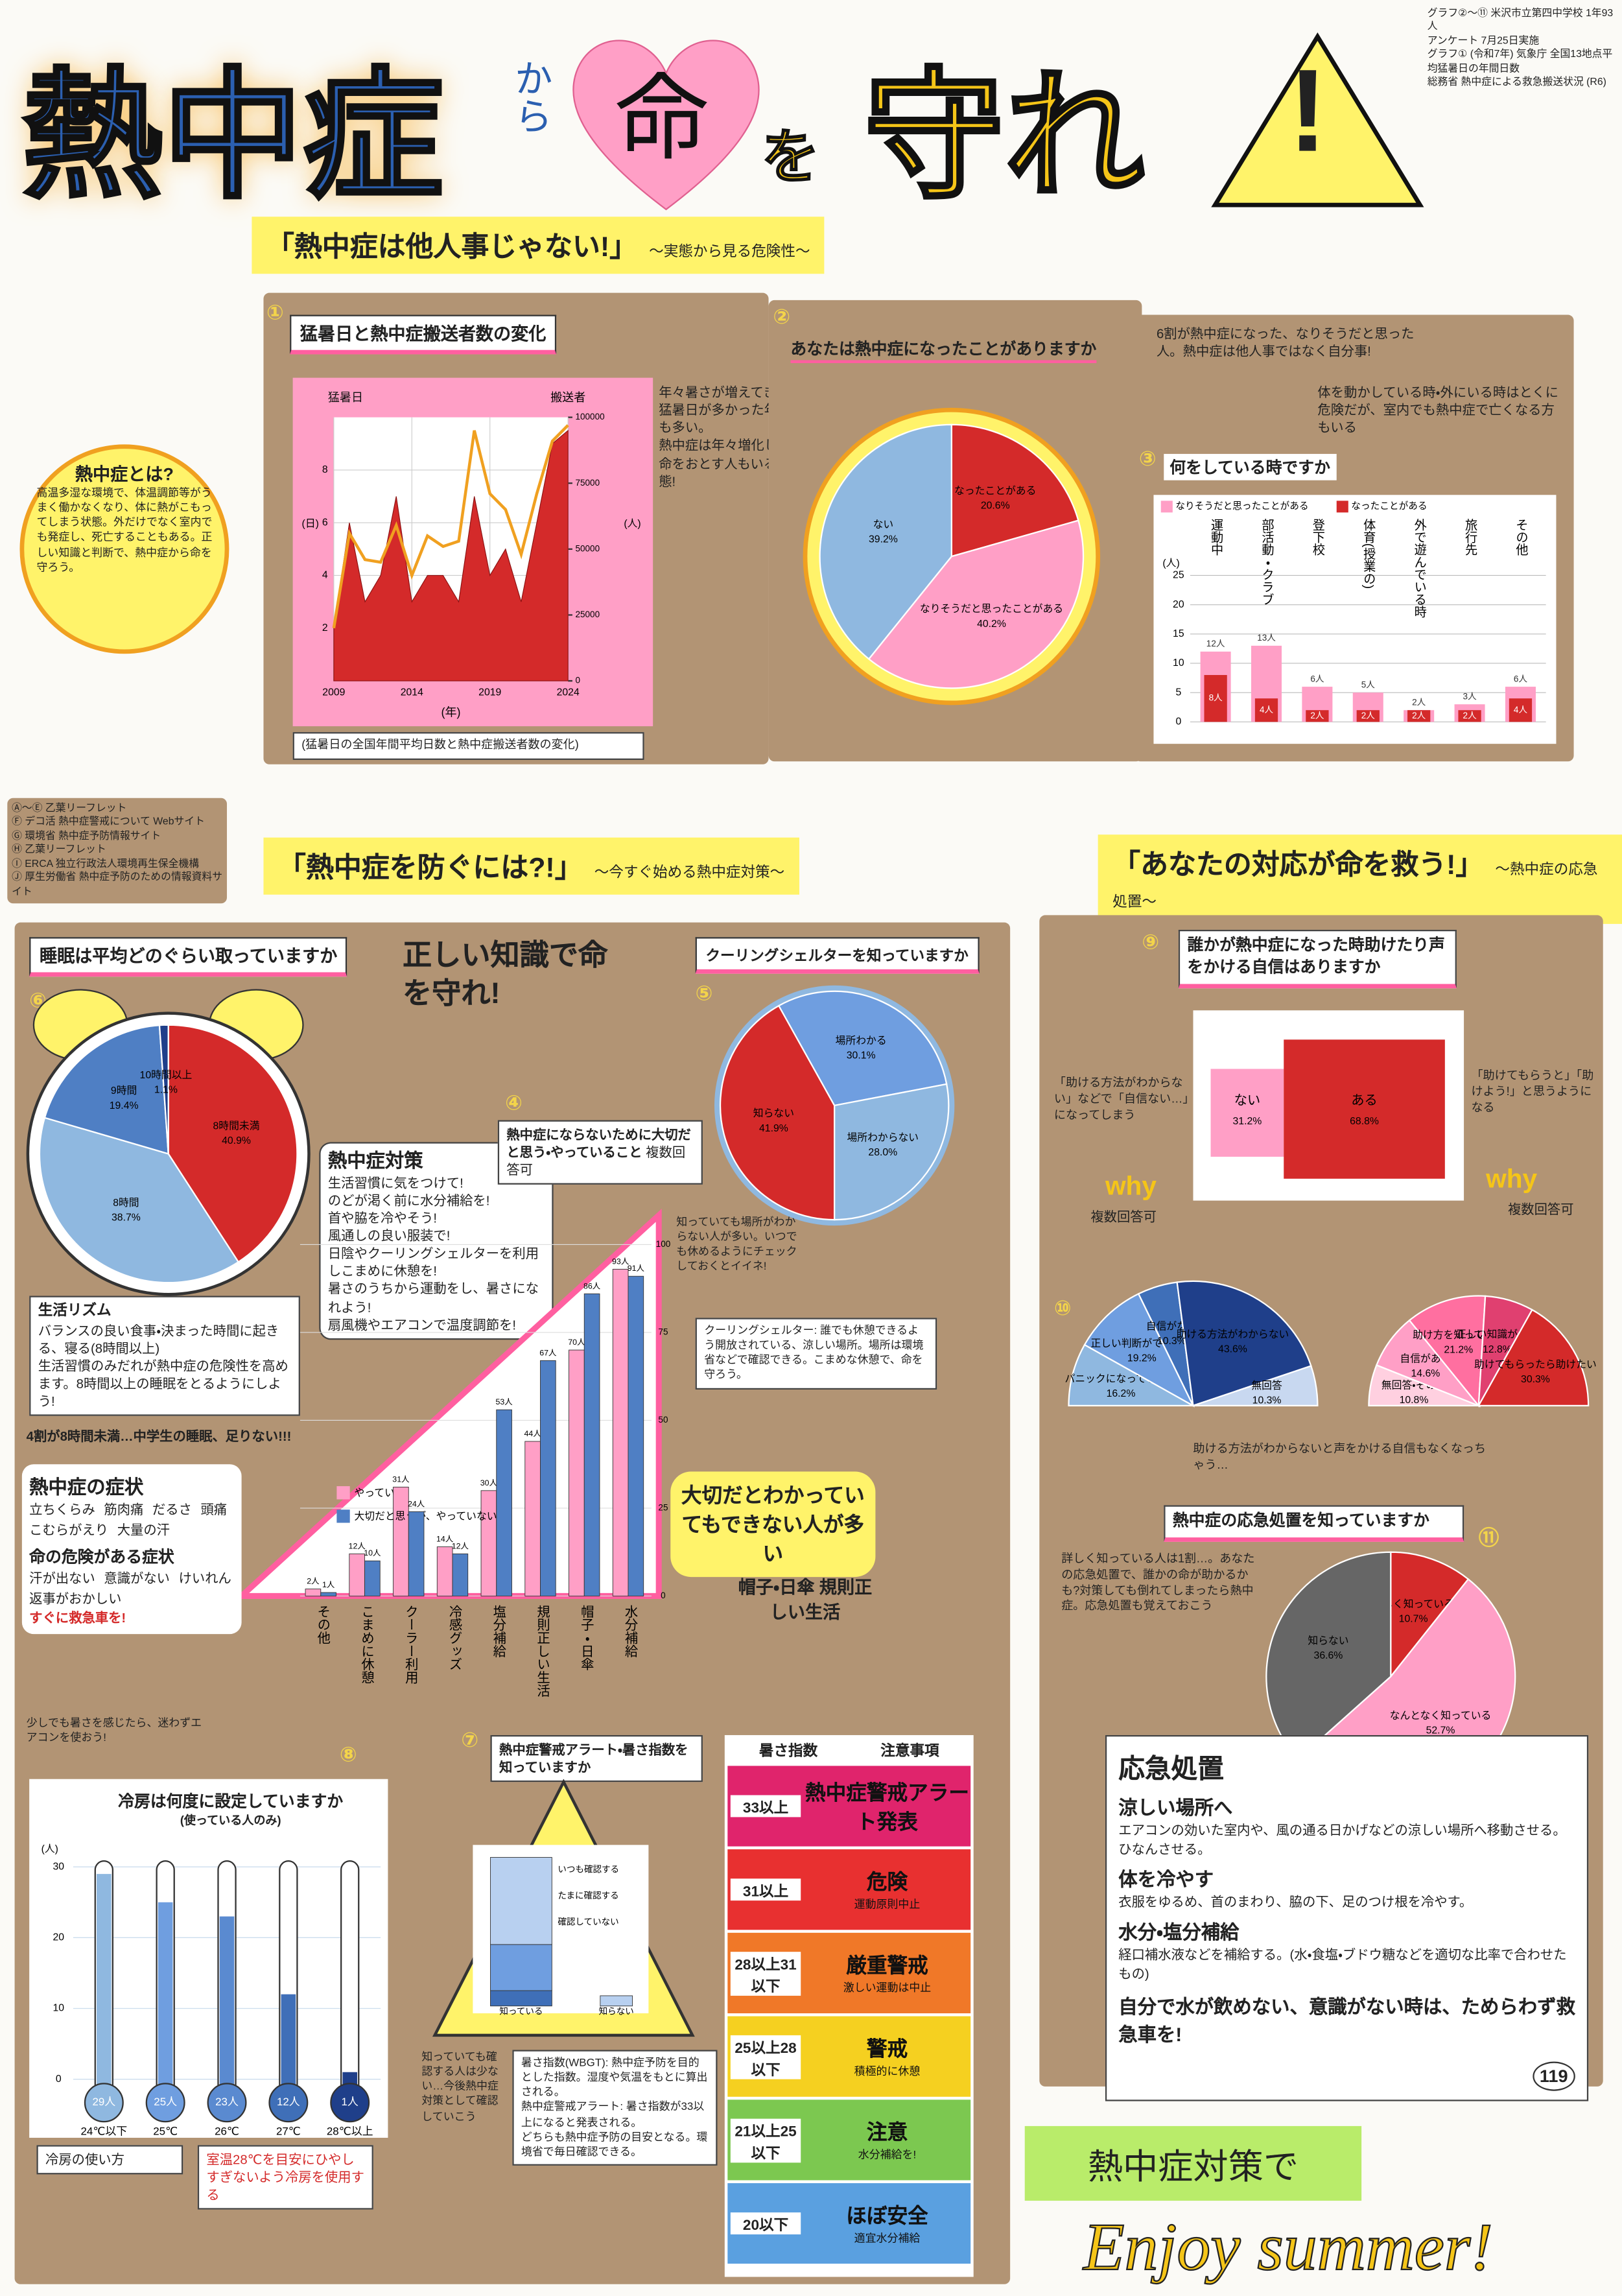 The height and width of the screenshot is (2296, 1622). What do you see at coordinates (504, 1401) in the screenshot?
I see `value-label: 53人` at bounding box center [504, 1401].